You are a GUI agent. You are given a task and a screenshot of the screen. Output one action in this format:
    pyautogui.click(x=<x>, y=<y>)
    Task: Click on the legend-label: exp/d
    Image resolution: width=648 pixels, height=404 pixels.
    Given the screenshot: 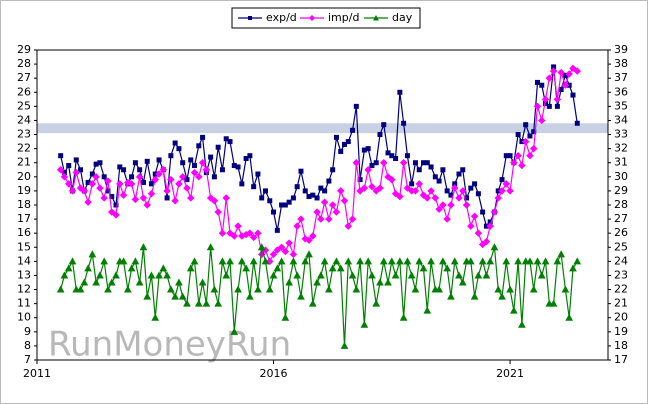 What is the action you would take?
    pyautogui.click(x=281, y=17)
    